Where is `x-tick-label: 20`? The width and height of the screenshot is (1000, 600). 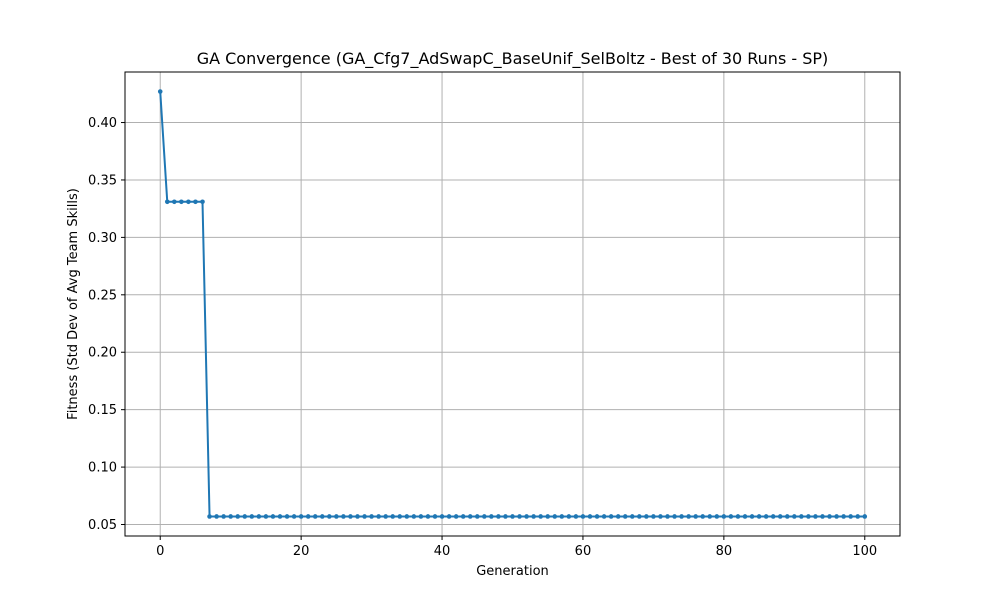
x-tick-label: 20 is located at coordinates (301, 551).